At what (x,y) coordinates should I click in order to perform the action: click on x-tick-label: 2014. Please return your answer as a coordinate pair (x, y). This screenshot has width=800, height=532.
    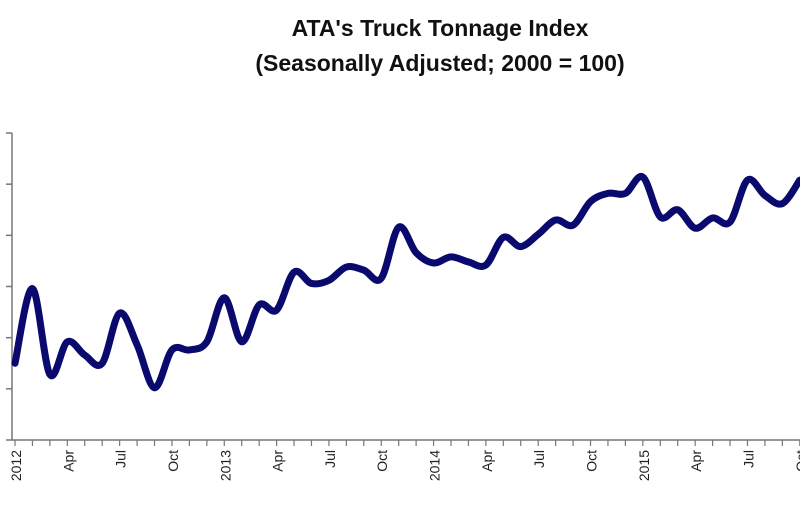
    Looking at the image, I should click on (435, 465).